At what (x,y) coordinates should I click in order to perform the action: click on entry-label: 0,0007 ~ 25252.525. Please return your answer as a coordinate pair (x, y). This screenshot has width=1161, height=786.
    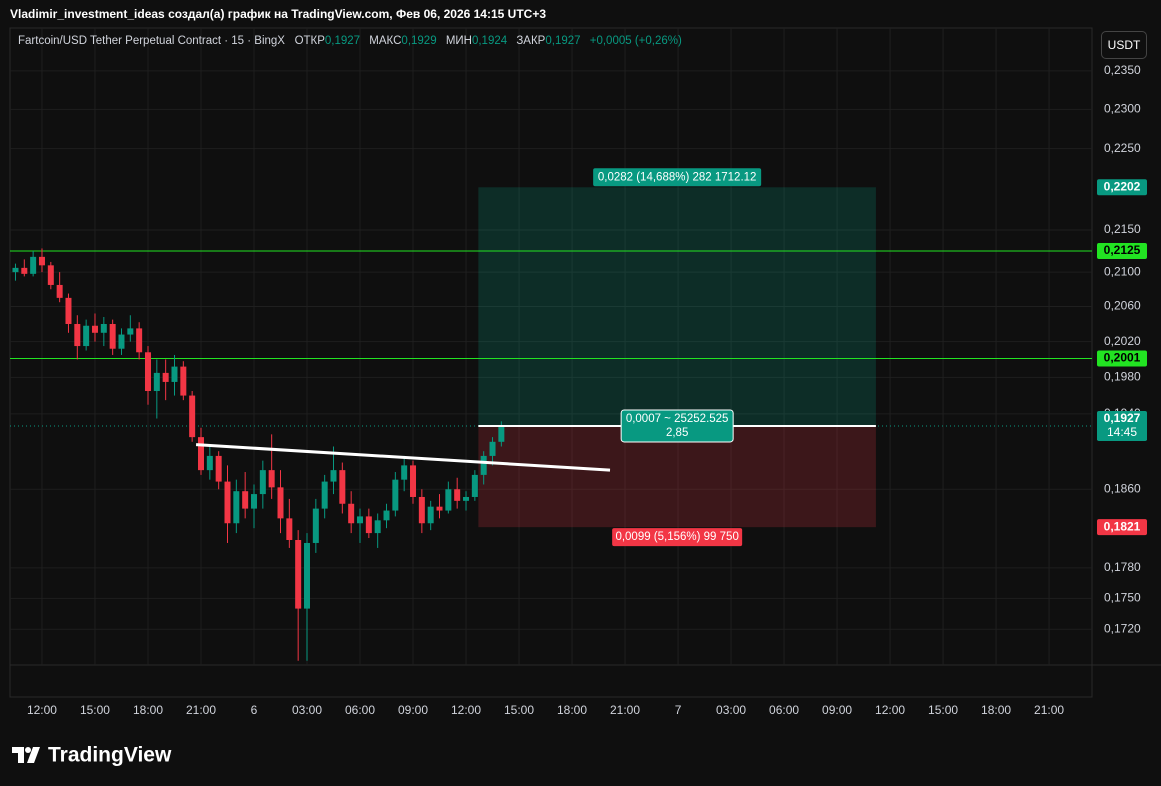
    Looking at the image, I should click on (677, 419).